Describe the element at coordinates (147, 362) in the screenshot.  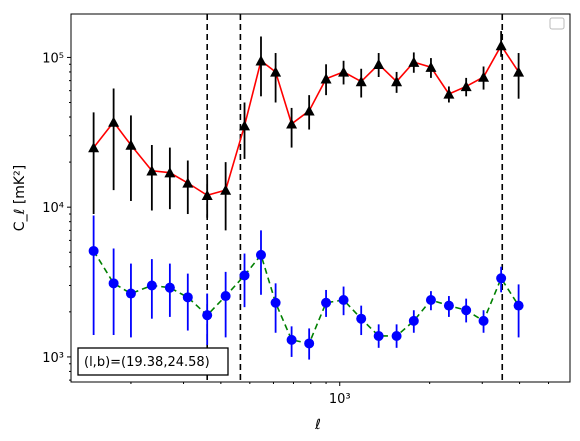
I see `annotation-text: (l,b)=(19.38,24.58)` at that location.